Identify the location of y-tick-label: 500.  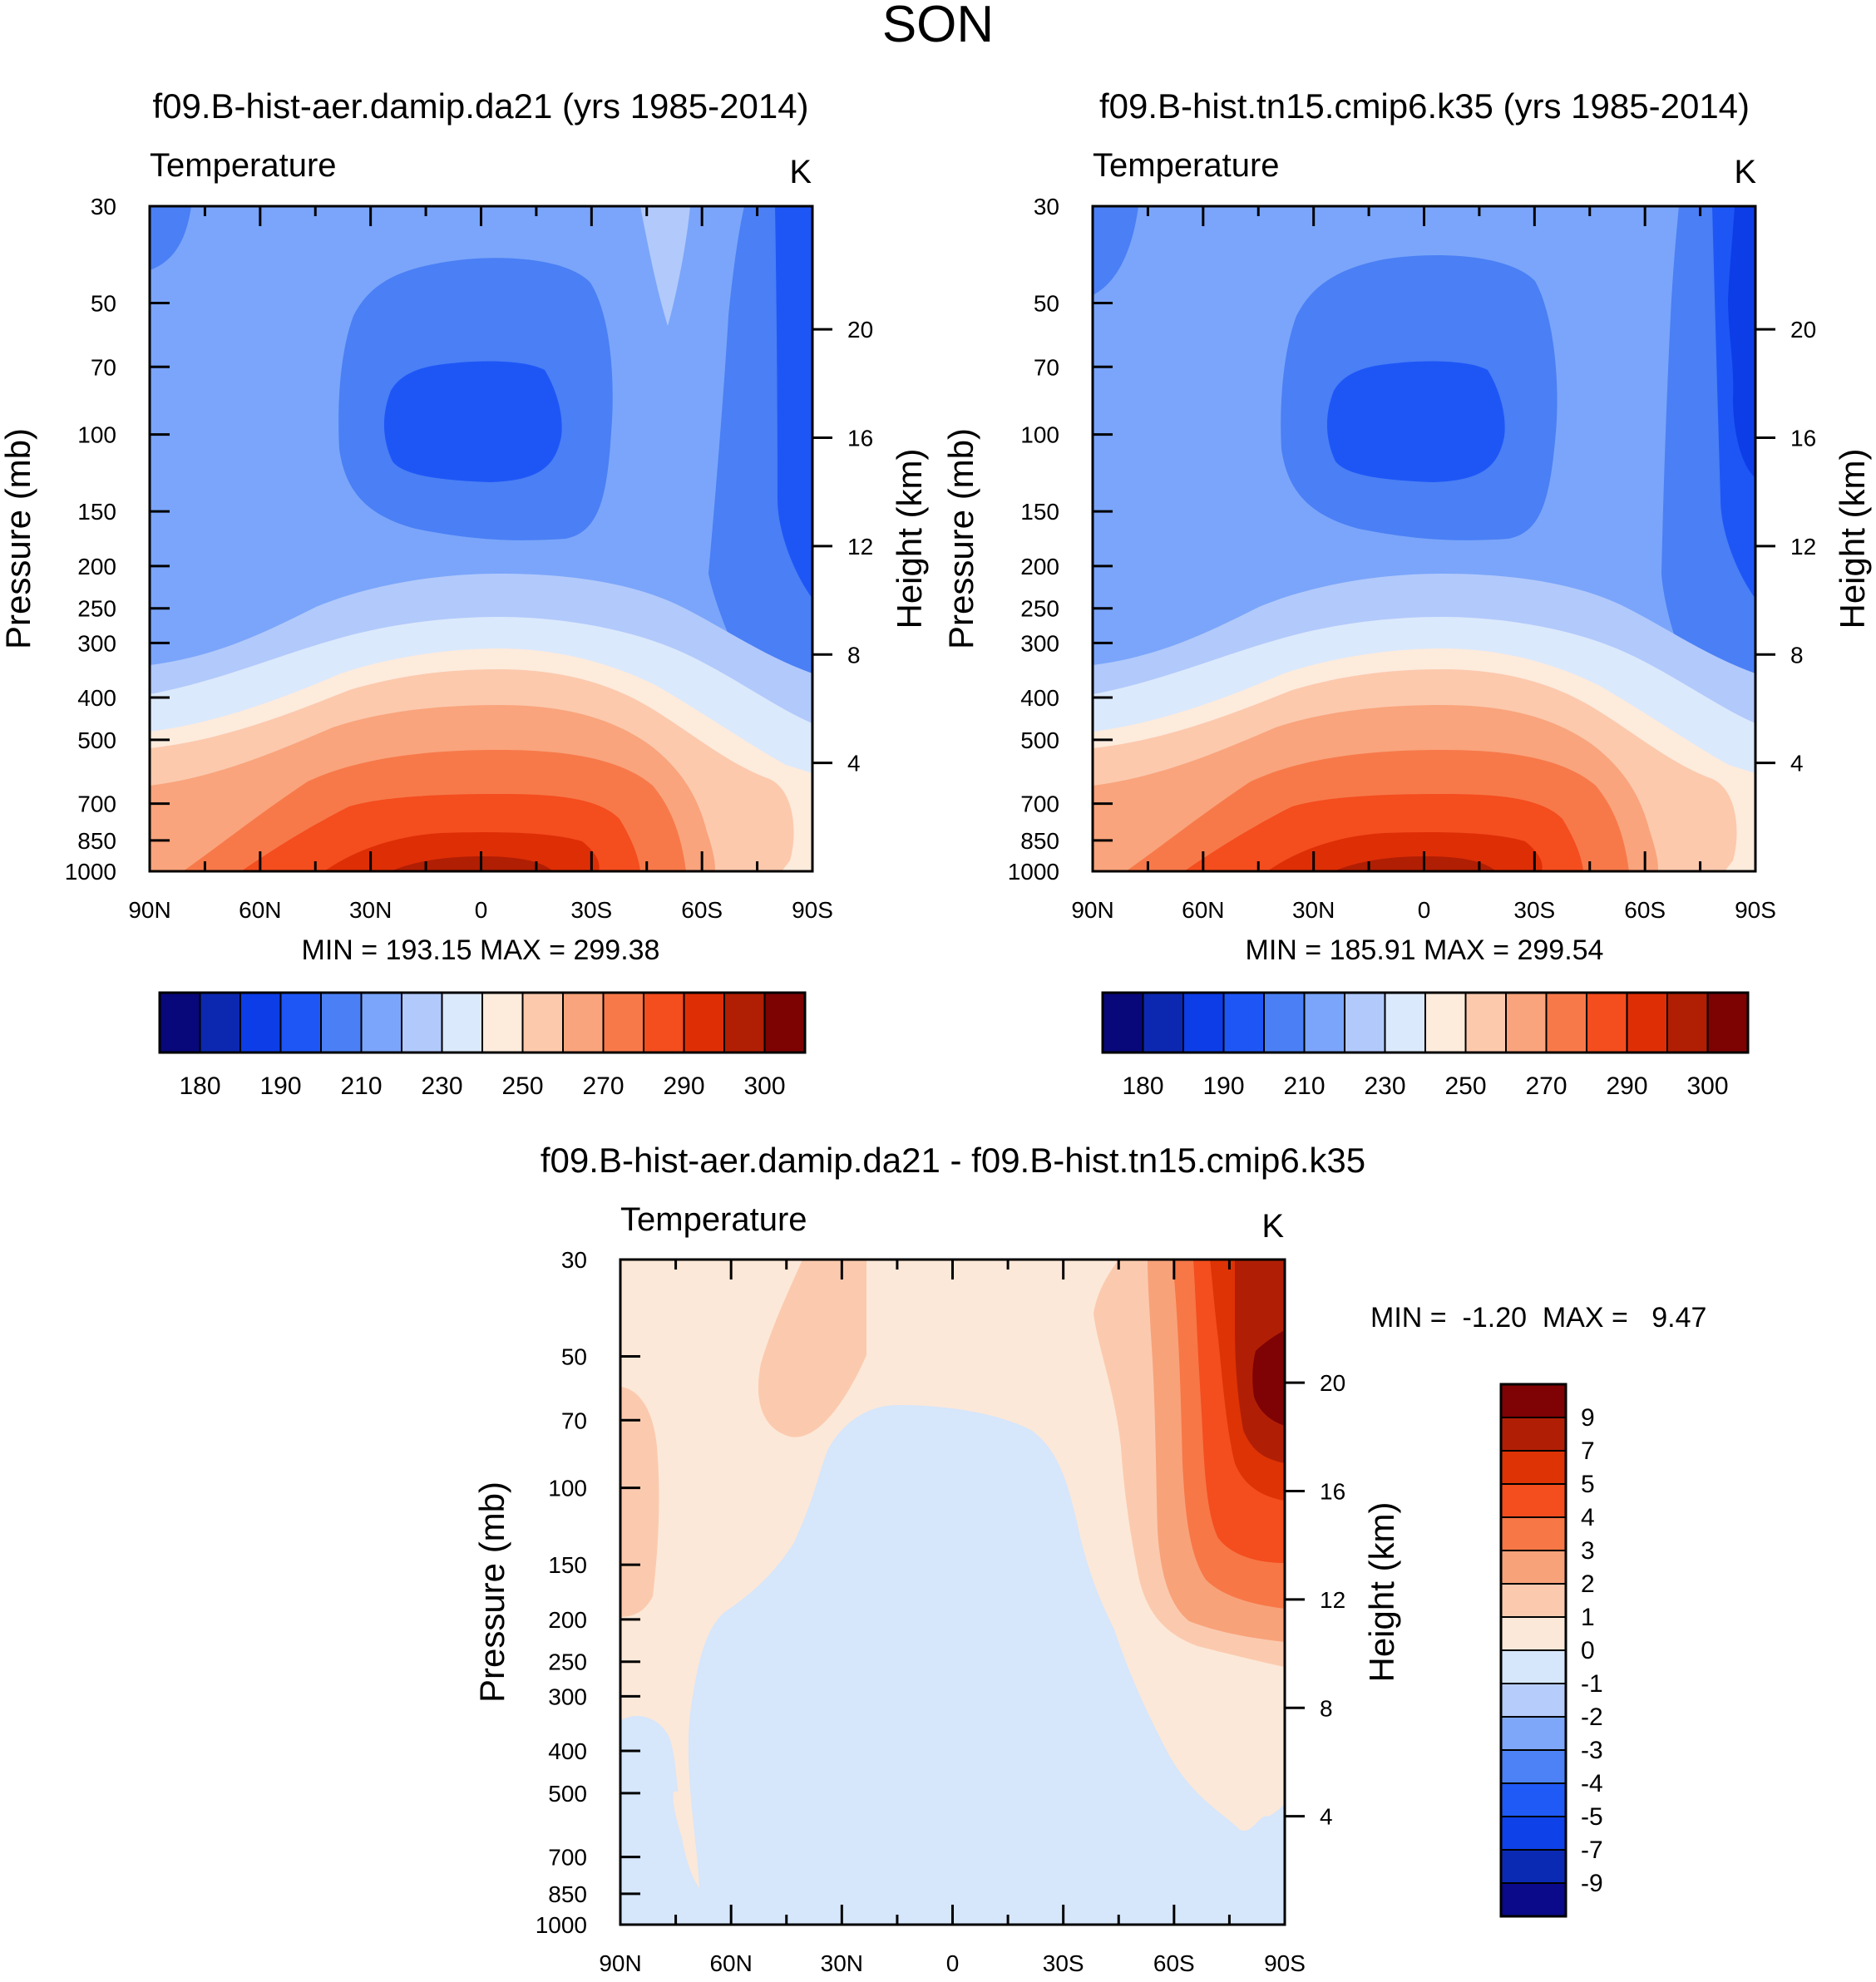
(1039, 740).